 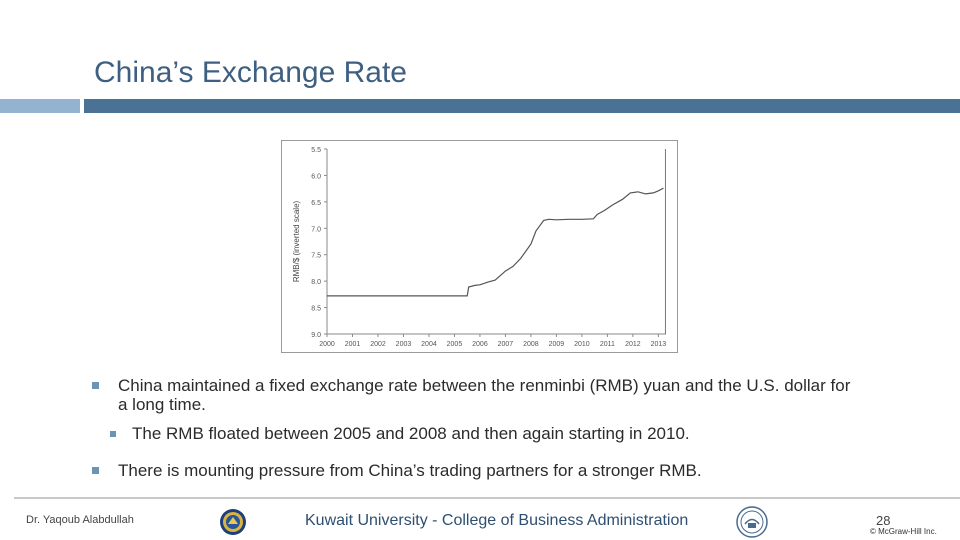 What do you see at coordinates (607, 344) in the screenshot?
I see `x-tick-label: 2011` at bounding box center [607, 344].